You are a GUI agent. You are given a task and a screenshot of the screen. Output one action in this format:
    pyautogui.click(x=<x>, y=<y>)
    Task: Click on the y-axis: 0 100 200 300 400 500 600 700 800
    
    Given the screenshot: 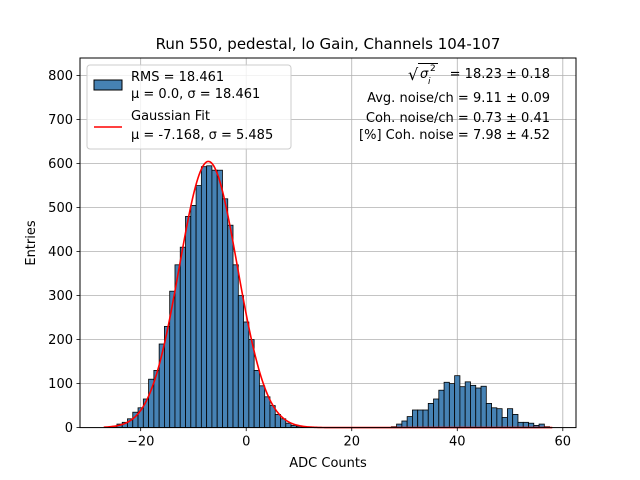 What is the action you would take?
    pyautogui.click(x=64, y=252)
    